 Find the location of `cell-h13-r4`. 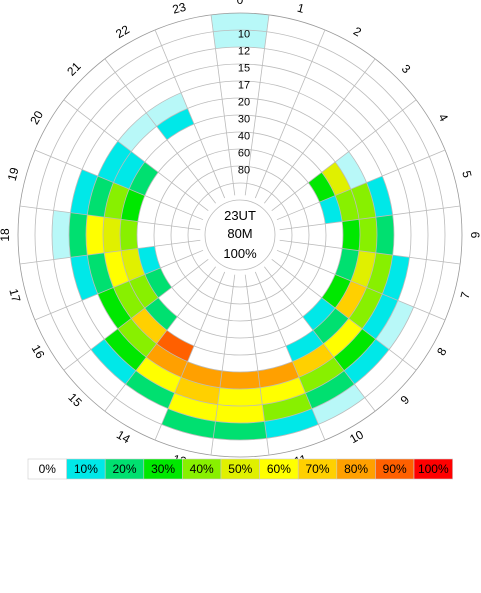

cell-h13-r4 is located at coordinates (202, 374).